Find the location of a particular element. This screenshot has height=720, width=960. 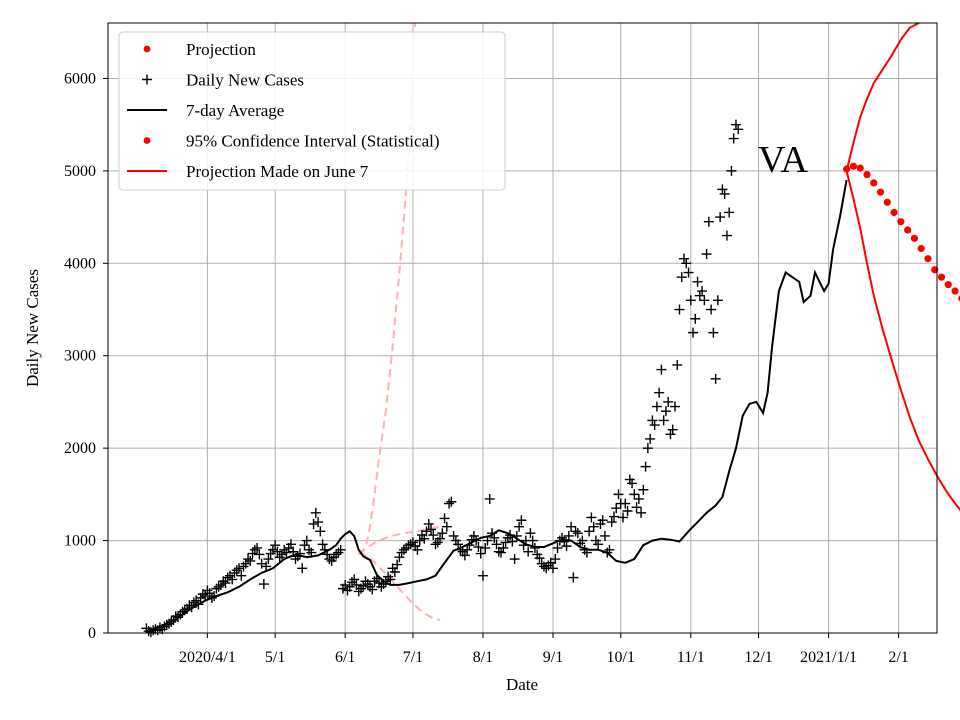

x-tick-label: 10/1 is located at coordinates (621, 657).